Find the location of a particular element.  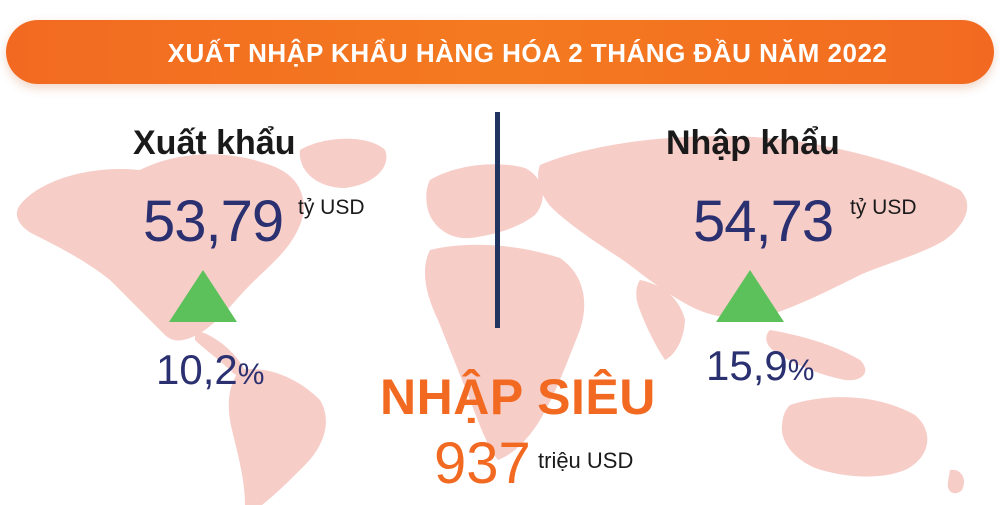

import-change-sign: % is located at coordinates (801, 370).